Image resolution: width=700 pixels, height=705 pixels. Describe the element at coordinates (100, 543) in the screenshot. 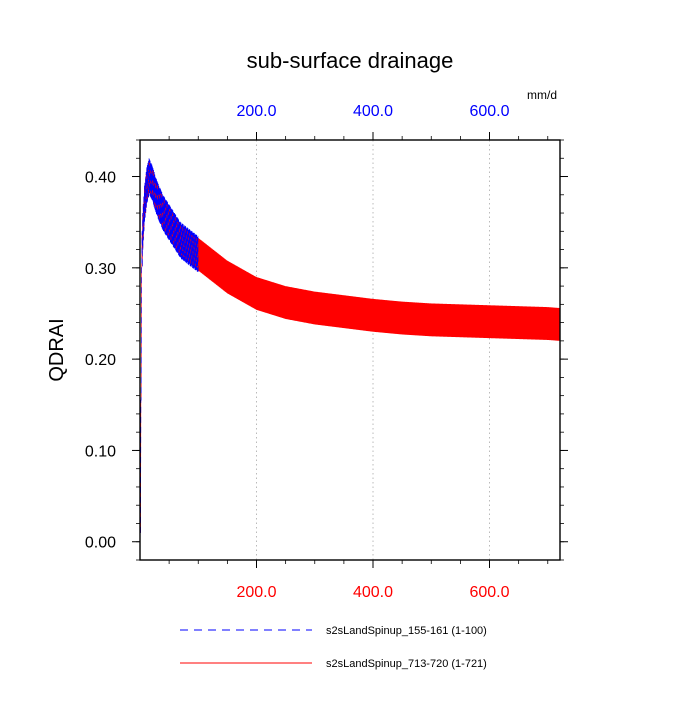

I see `y-tick-label: 0.00` at that location.